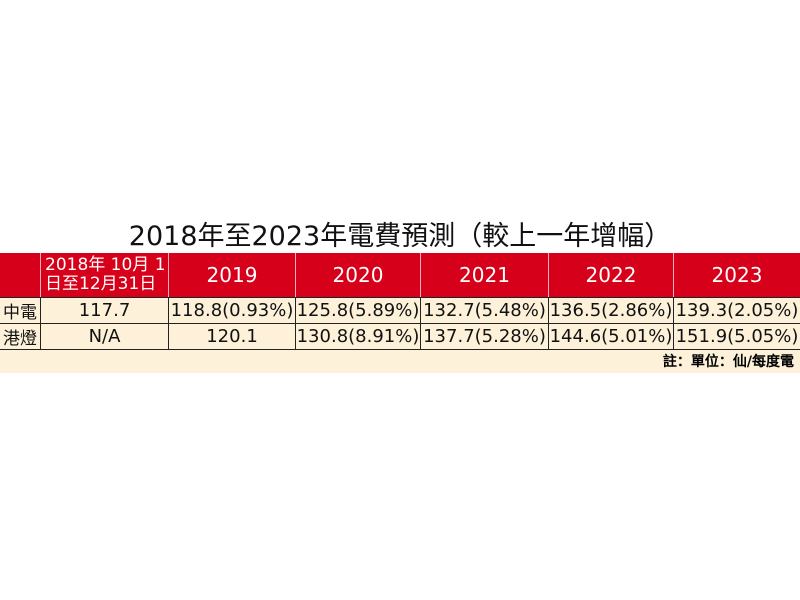 The width and height of the screenshot is (800, 600). I want to click on table-cell: 125.8(5.89%), so click(357, 310).